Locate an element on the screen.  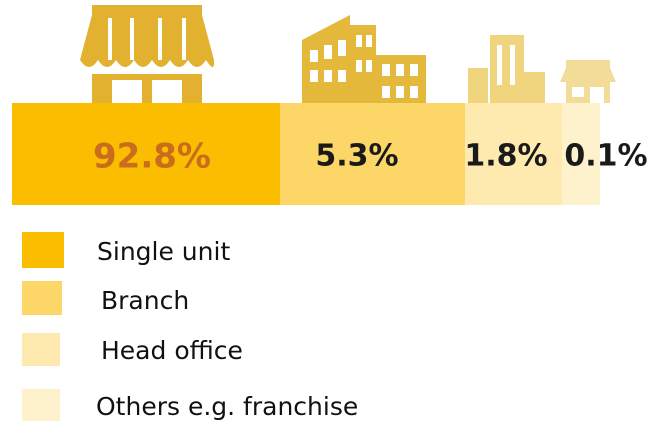
segment-label: 92.8% is located at coordinates (152, 157).